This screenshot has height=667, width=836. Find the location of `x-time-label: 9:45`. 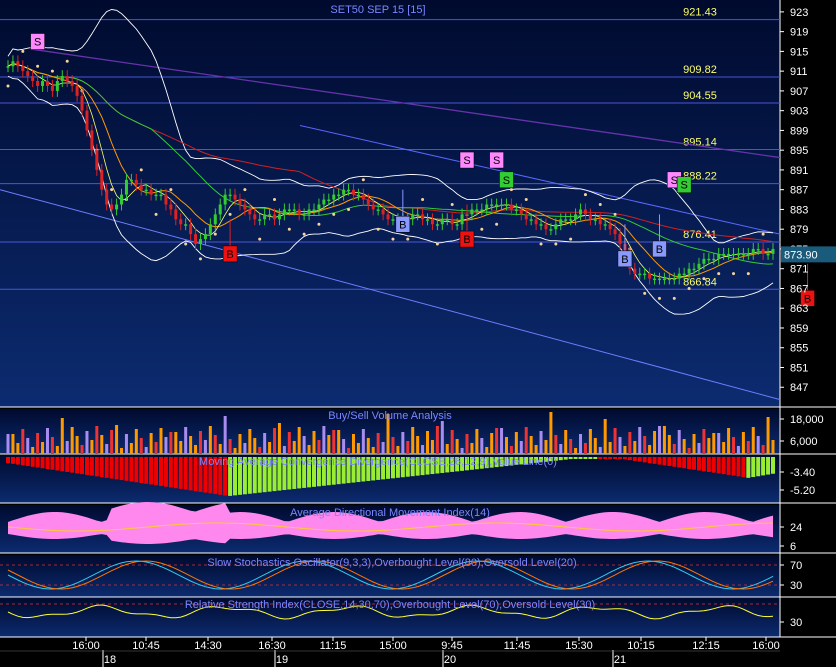

x-time-label: 9:45 is located at coordinates (451, 646).